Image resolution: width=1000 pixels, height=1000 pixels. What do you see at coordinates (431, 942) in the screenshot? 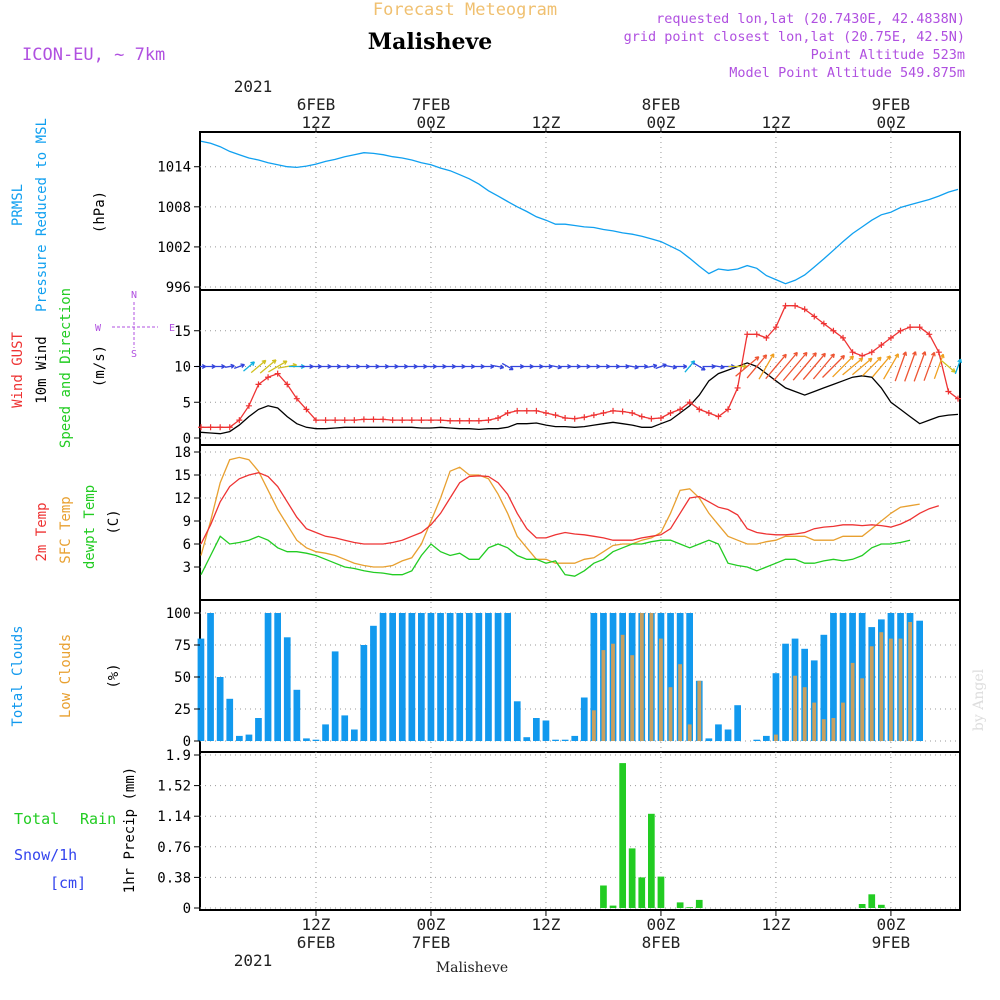
I see `bottom-date-label: 7FEB` at bounding box center [431, 942].